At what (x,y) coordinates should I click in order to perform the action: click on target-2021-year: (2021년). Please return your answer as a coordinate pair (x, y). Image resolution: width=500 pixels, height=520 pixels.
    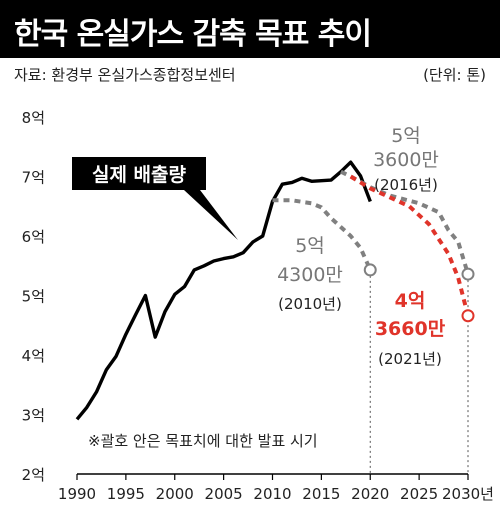
    Looking at the image, I should click on (410, 359).